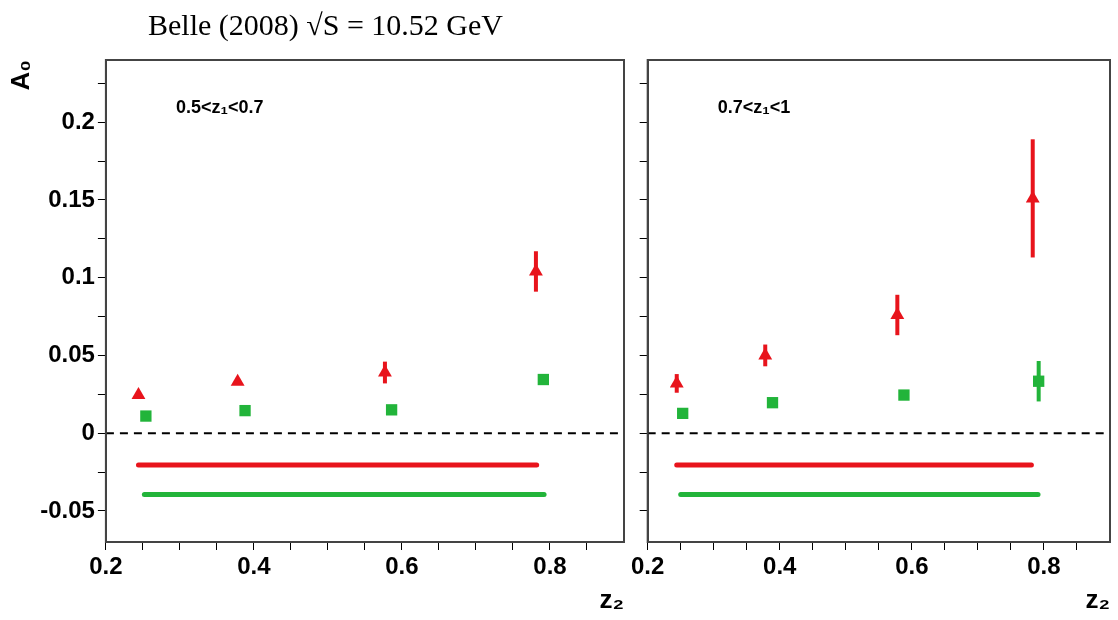 Image resolution: width=1118 pixels, height=620 pixels. What do you see at coordinates (88, 431) in the screenshot?
I see `y-tick-label: 0` at bounding box center [88, 431].